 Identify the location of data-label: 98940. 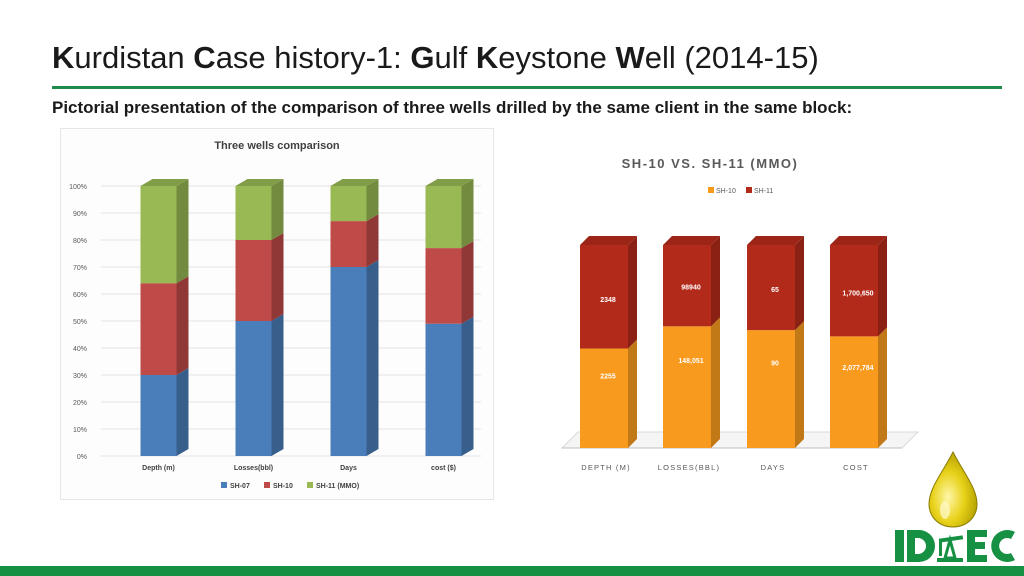
(691, 288).